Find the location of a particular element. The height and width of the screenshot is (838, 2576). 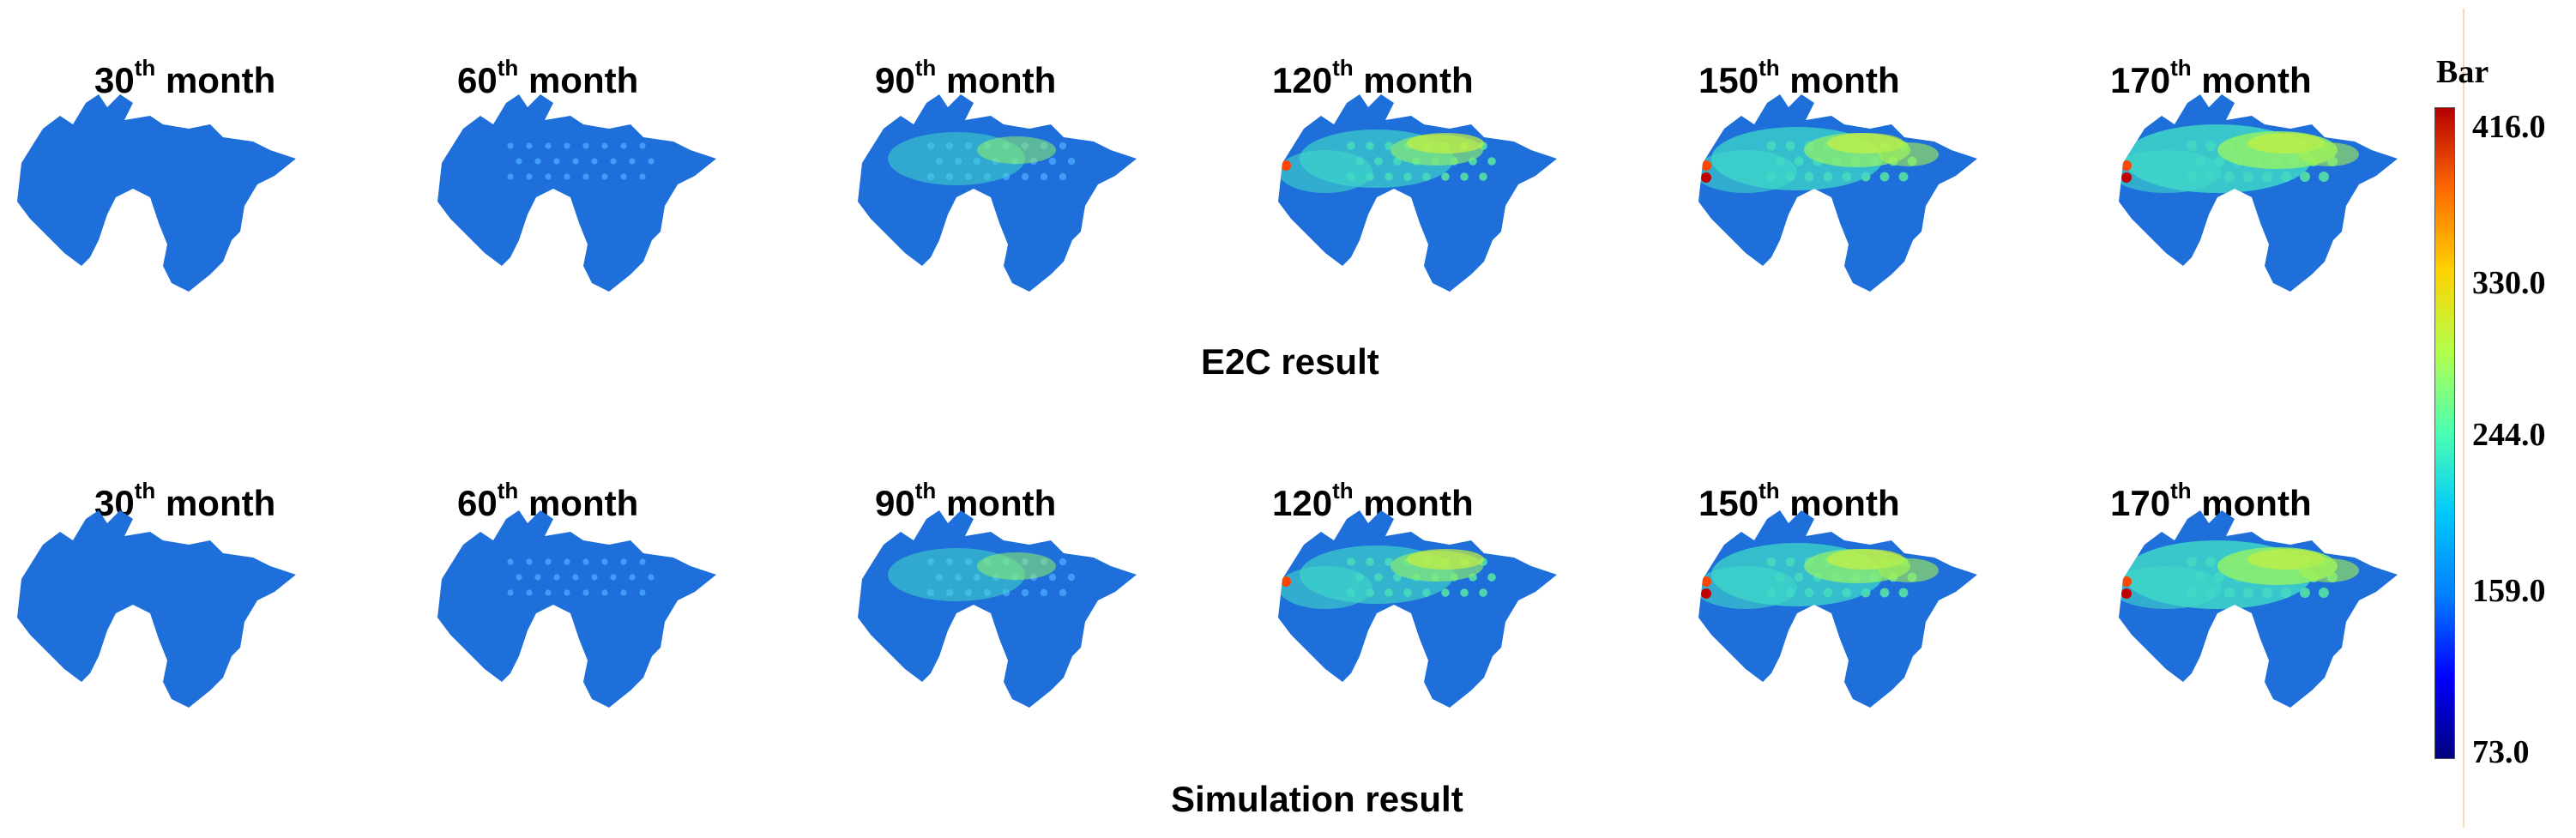

map-r0-c2 is located at coordinates (997, 193).